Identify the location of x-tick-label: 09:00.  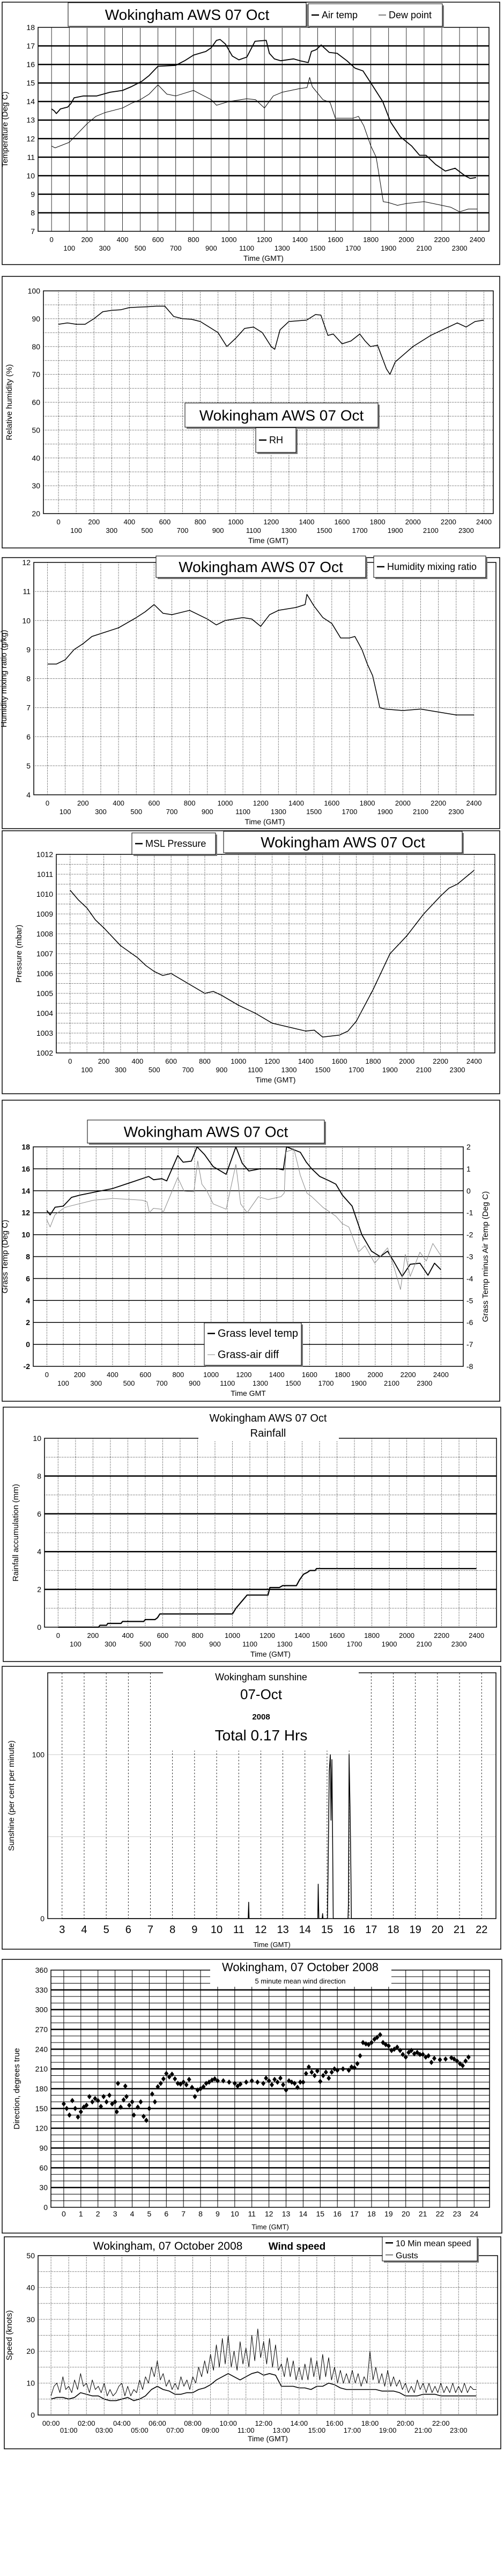
(211, 2430).